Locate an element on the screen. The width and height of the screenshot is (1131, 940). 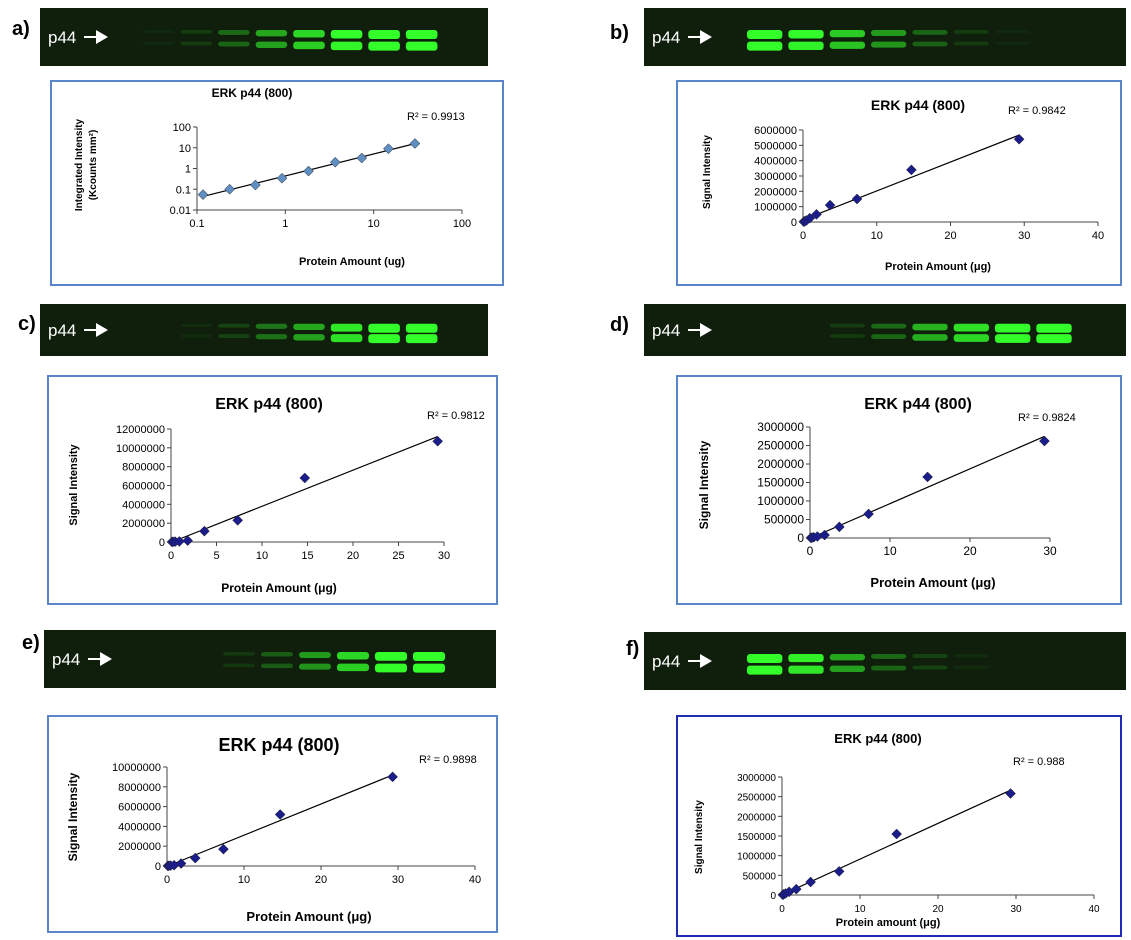
western-blot-e: p44 is located at coordinates (270, 659).